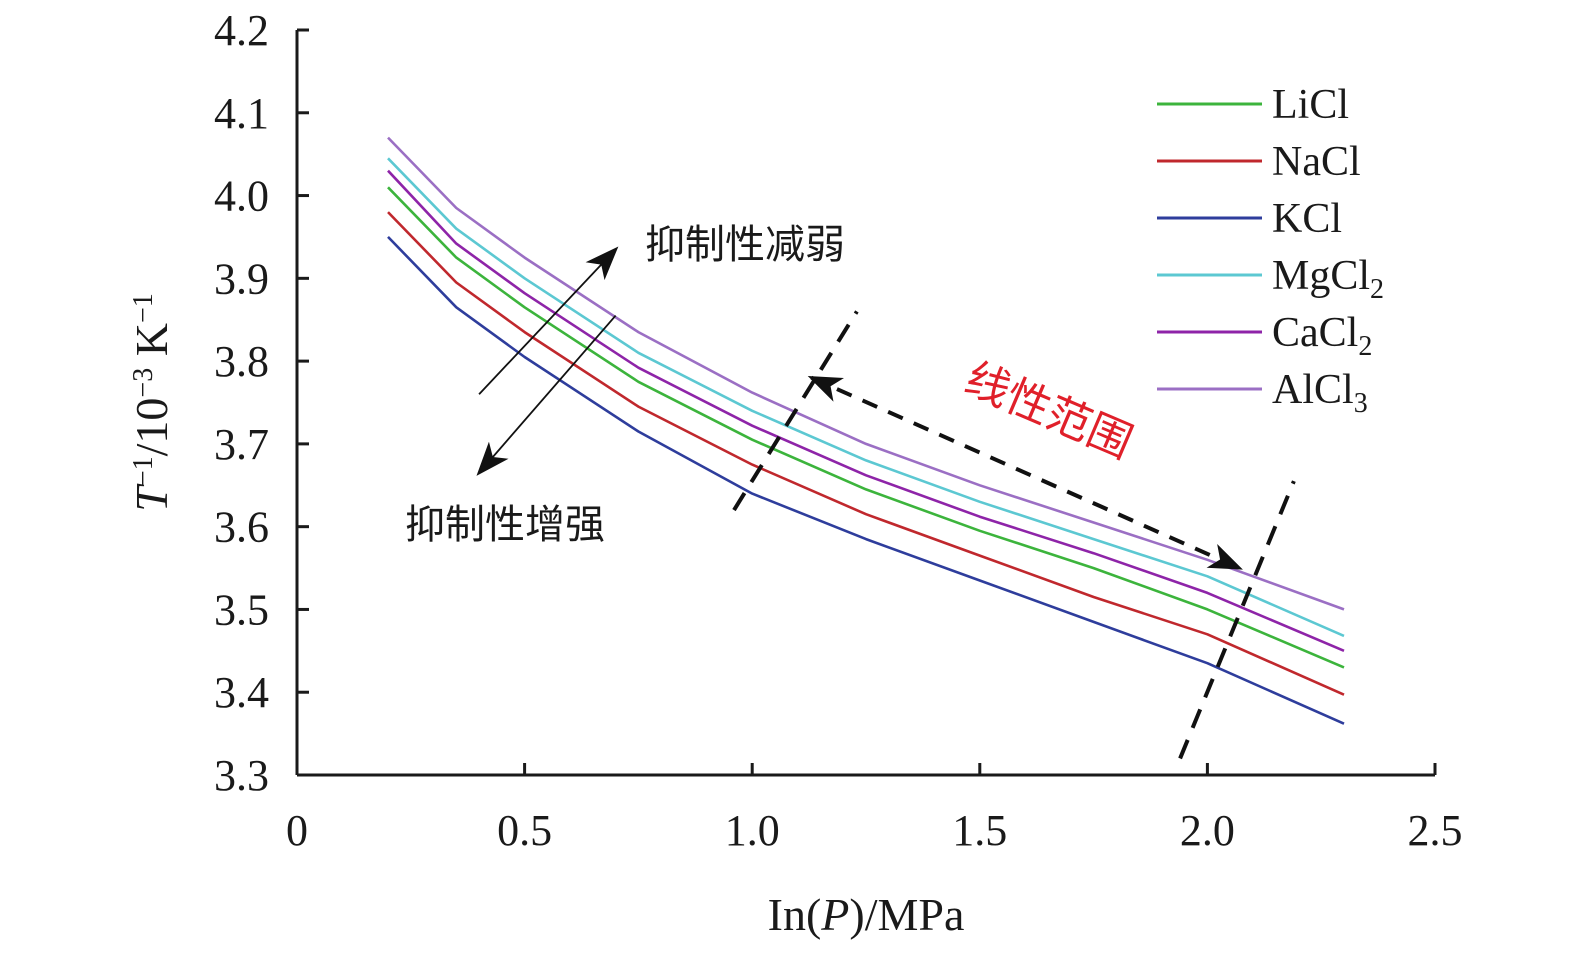 The image size is (1575, 955). What do you see at coordinates (1328, 279) in the screenshot?
I see `legend-label-mgcl2: MgCl2` at bounding box center [1328, 279].